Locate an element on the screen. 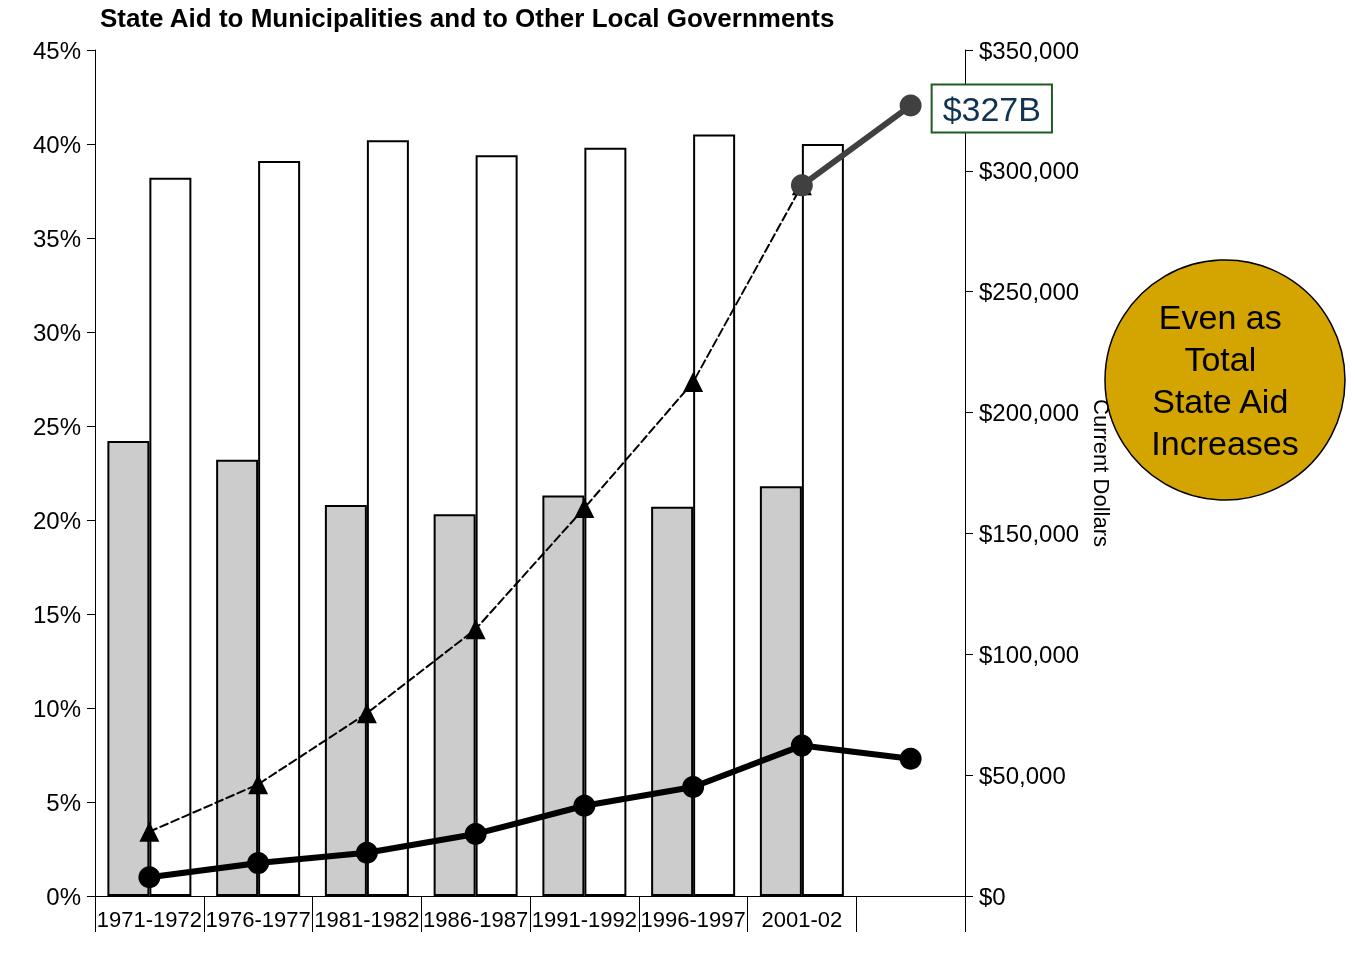 The image size is (1355, 956). y-tick-label: 40% is located at coordinates (56, 144).